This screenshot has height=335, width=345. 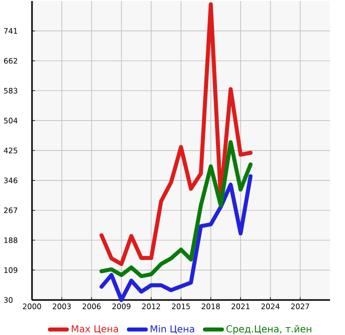 I want to click on legend-label: Сред.Цена, т.йен, so click(x=269, y=329).